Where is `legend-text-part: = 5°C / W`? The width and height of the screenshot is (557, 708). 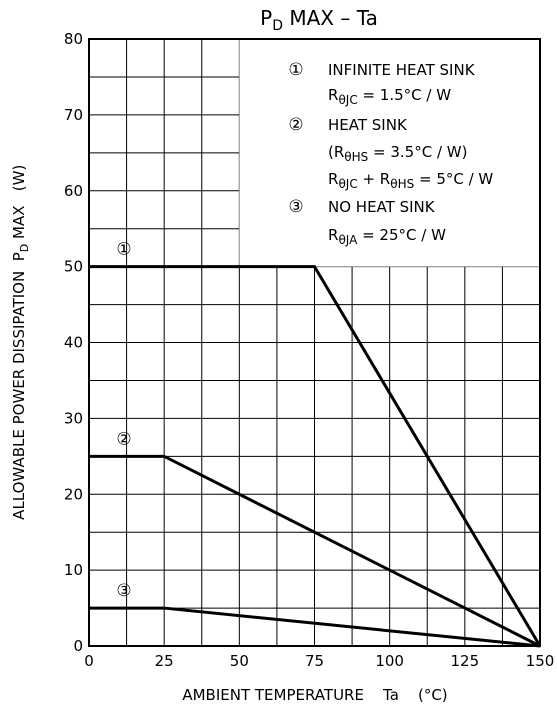 legend-text-part: = 5°C / W is located at coordinates (453, 179).